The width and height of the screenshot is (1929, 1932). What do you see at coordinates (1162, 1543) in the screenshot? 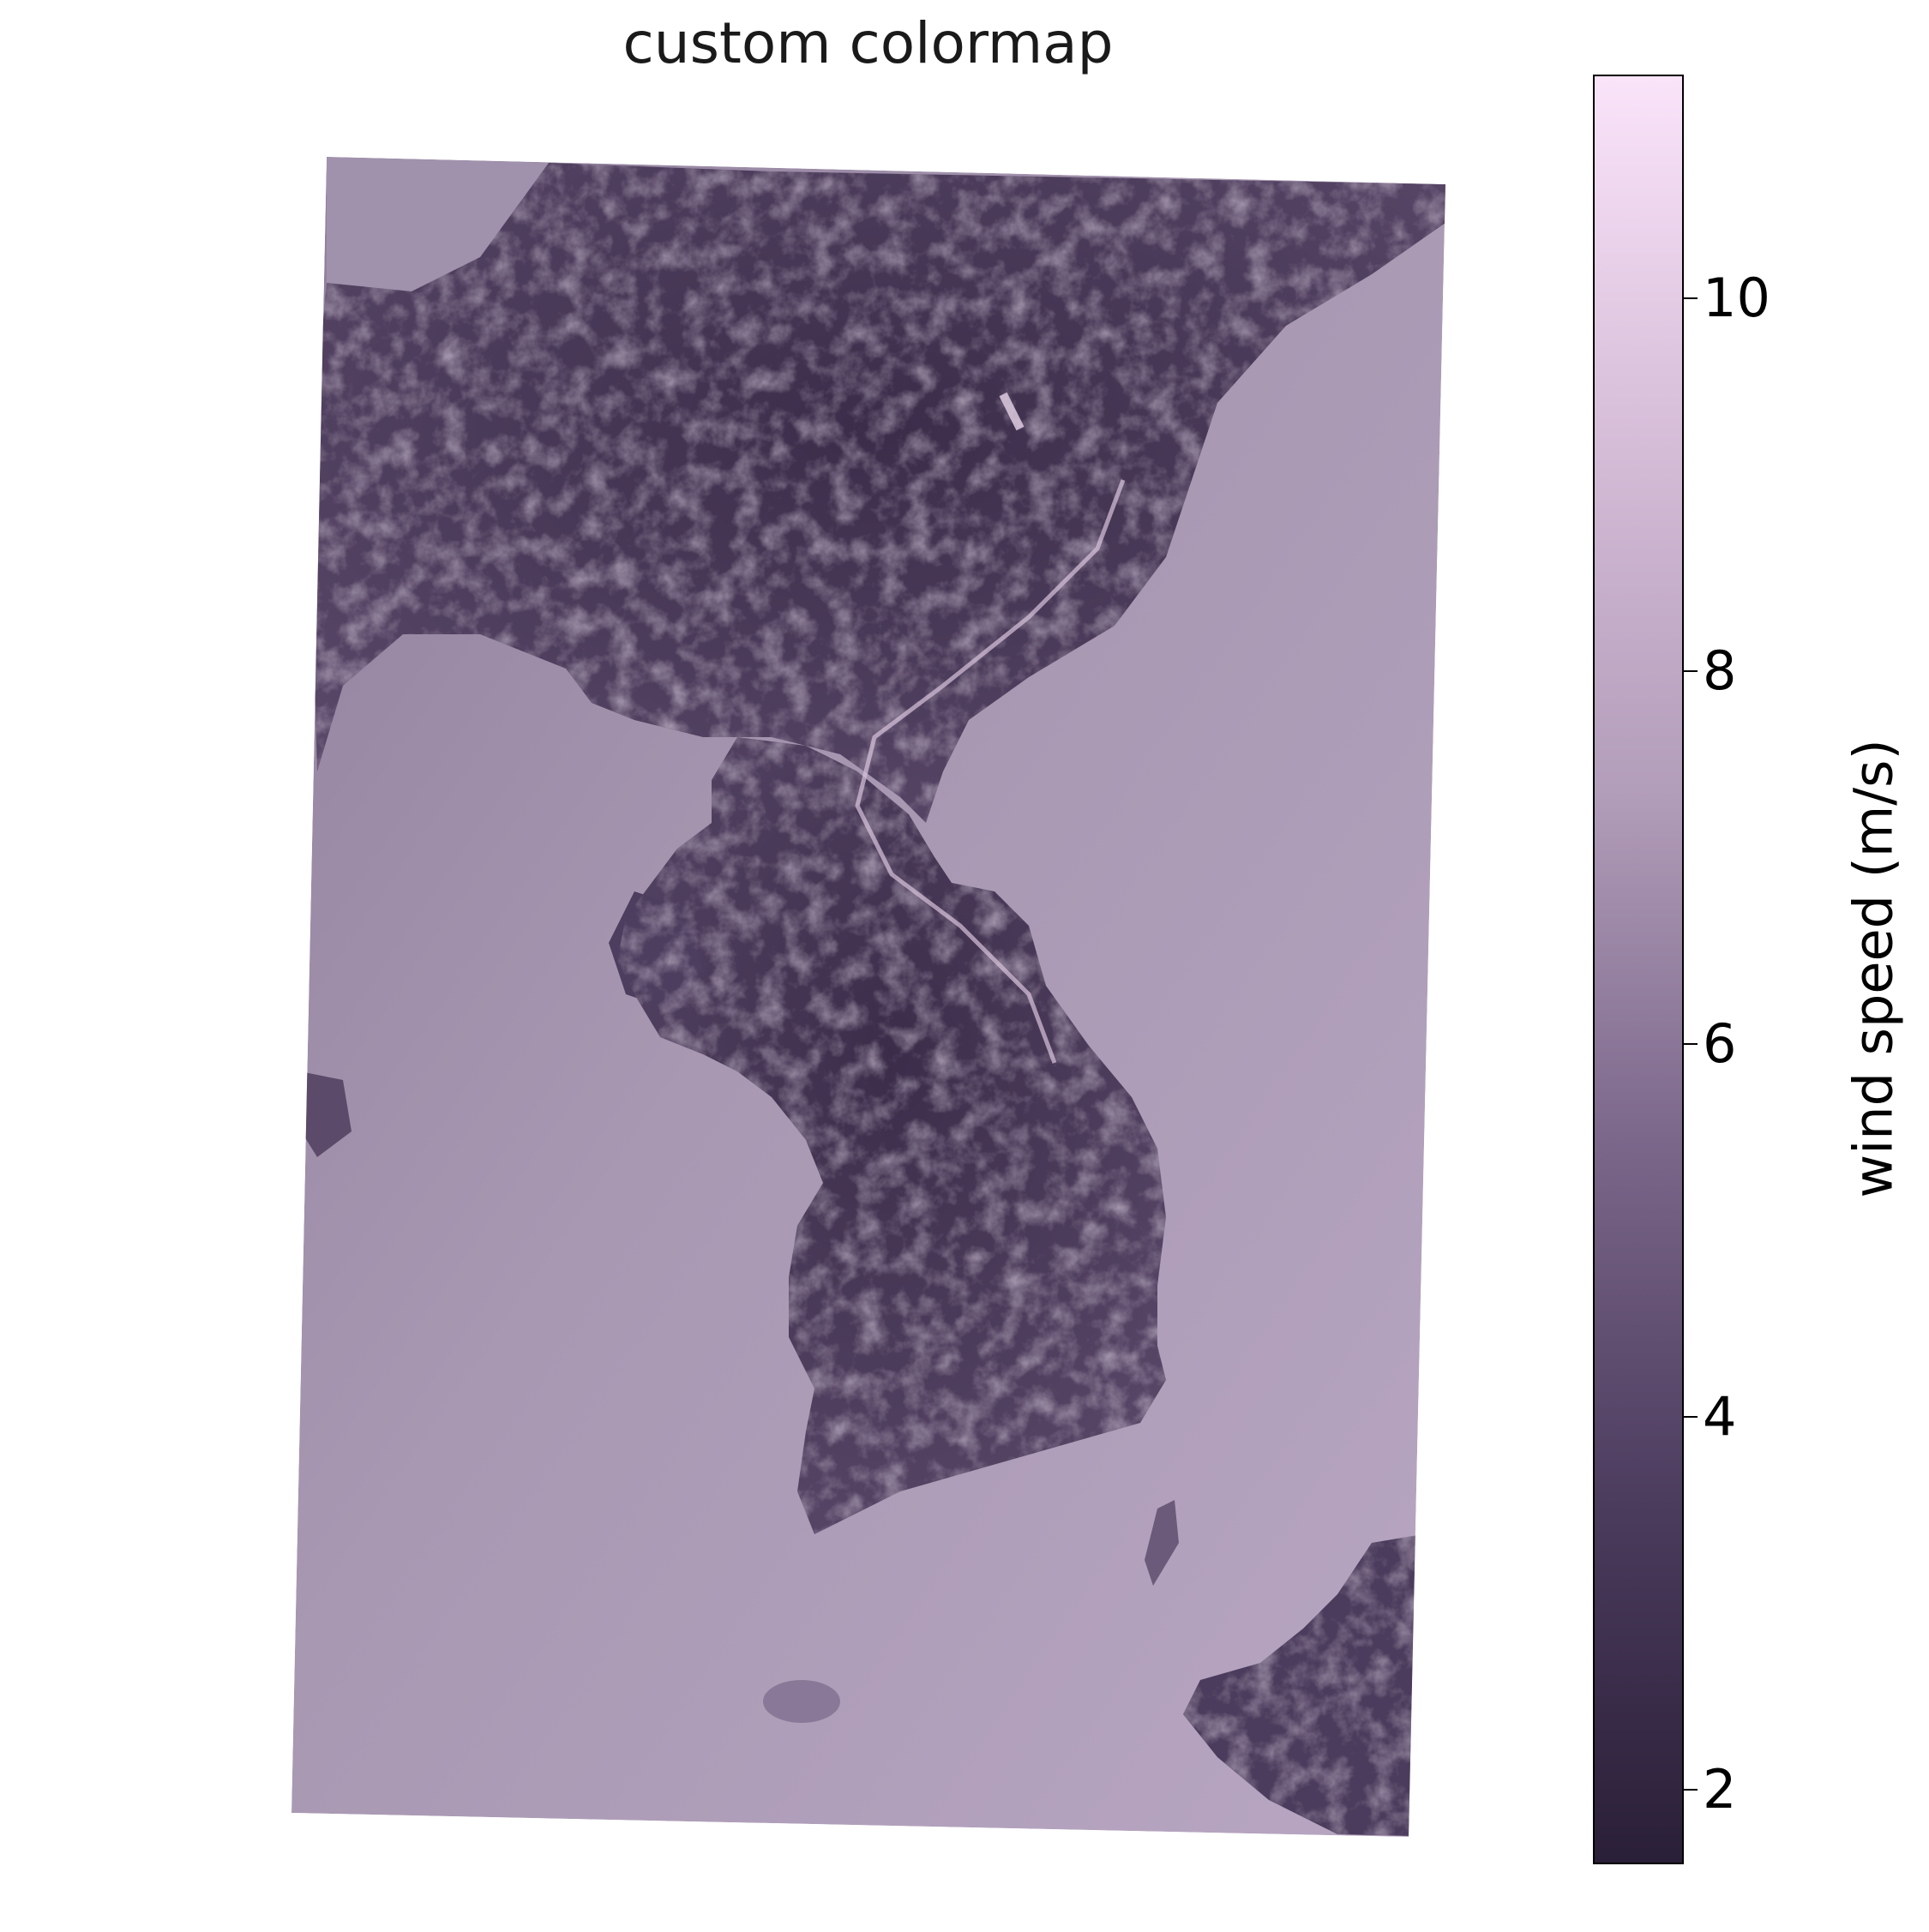
I see `tsushima-island` at bounding box center [1162, 1543].